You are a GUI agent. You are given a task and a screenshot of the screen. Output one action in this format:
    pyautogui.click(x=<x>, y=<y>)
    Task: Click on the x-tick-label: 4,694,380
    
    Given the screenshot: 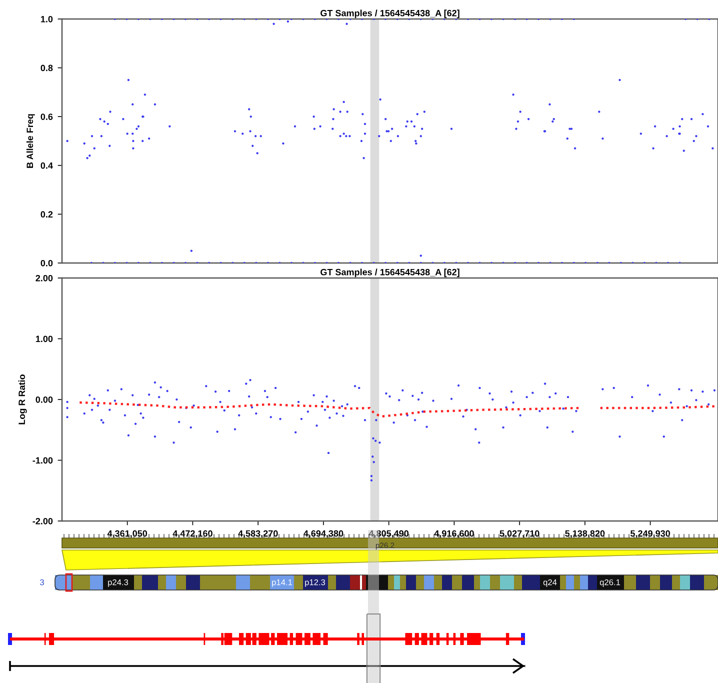 What is the action you would take?
    pyautogui.click(x=324, y=534)
    